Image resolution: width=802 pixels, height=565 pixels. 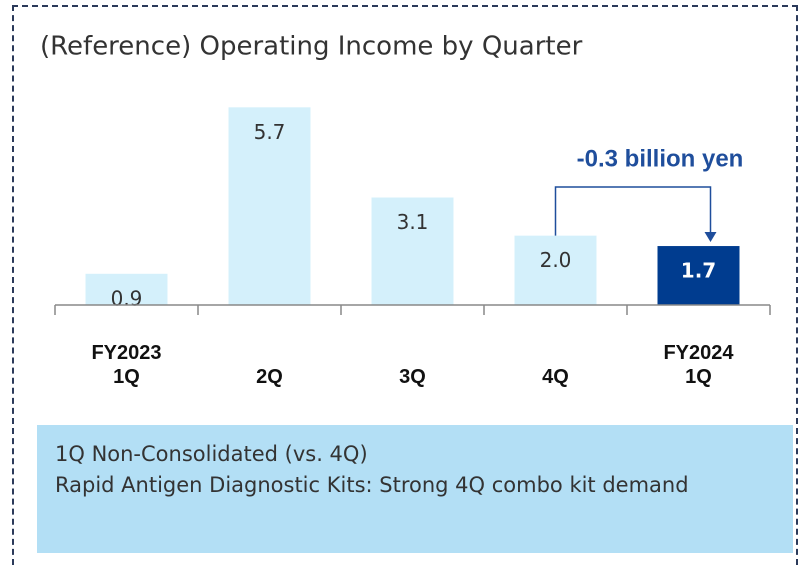 What do you see at coordinates (412, 377) in the screenshot?
I see `x-tick-label: 3Q` at bounding box center [412, 377].